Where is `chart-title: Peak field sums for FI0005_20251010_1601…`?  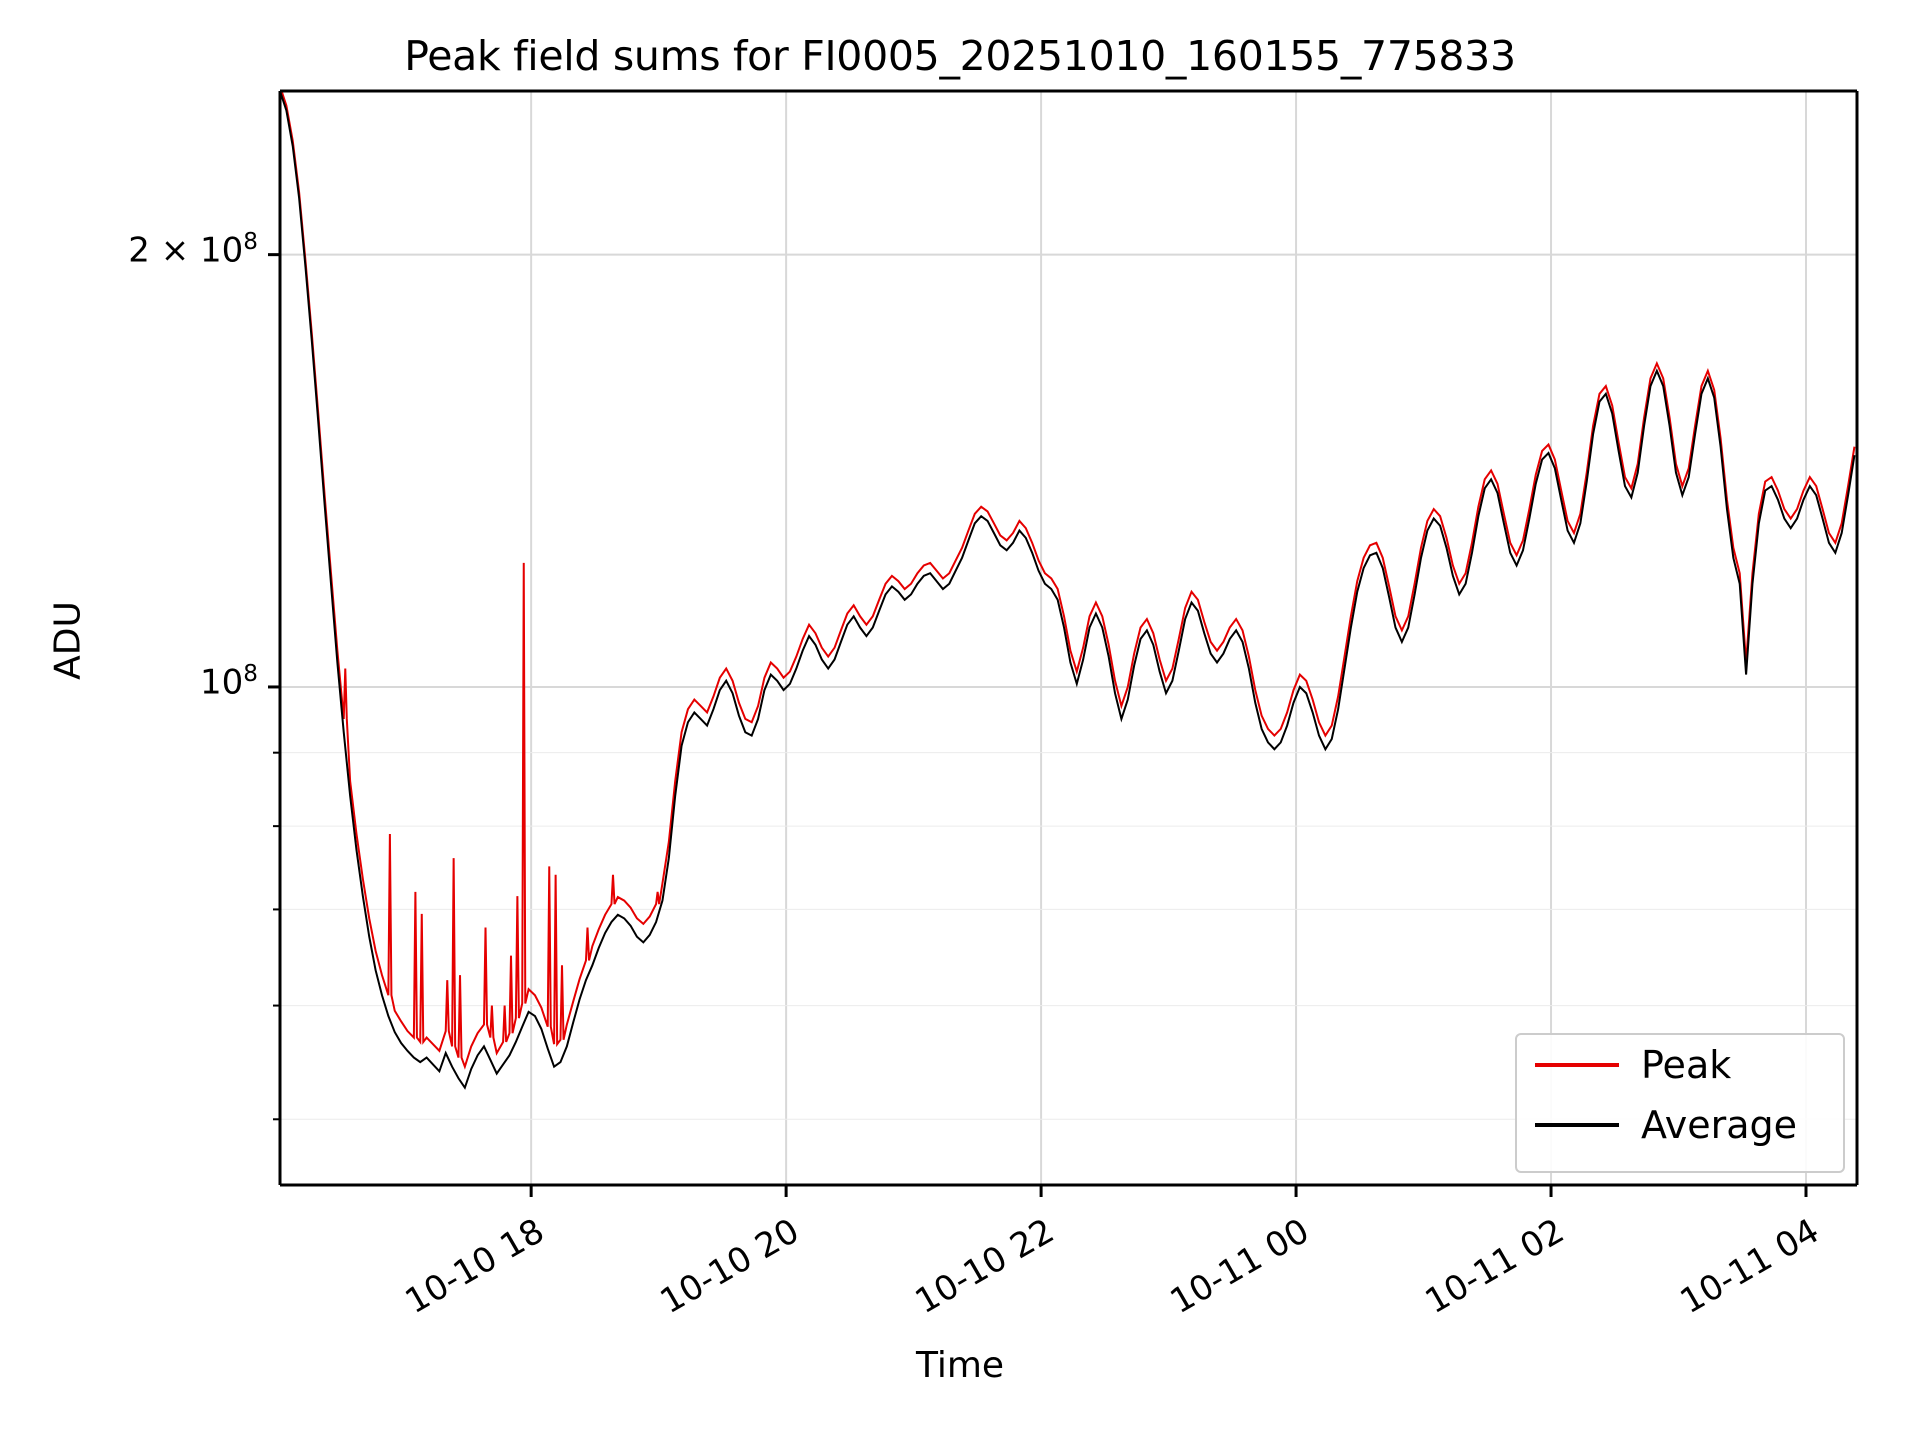 chart-title: Peak field sums for FI0005_20251010_1601… is located at coordinates (960, 56).